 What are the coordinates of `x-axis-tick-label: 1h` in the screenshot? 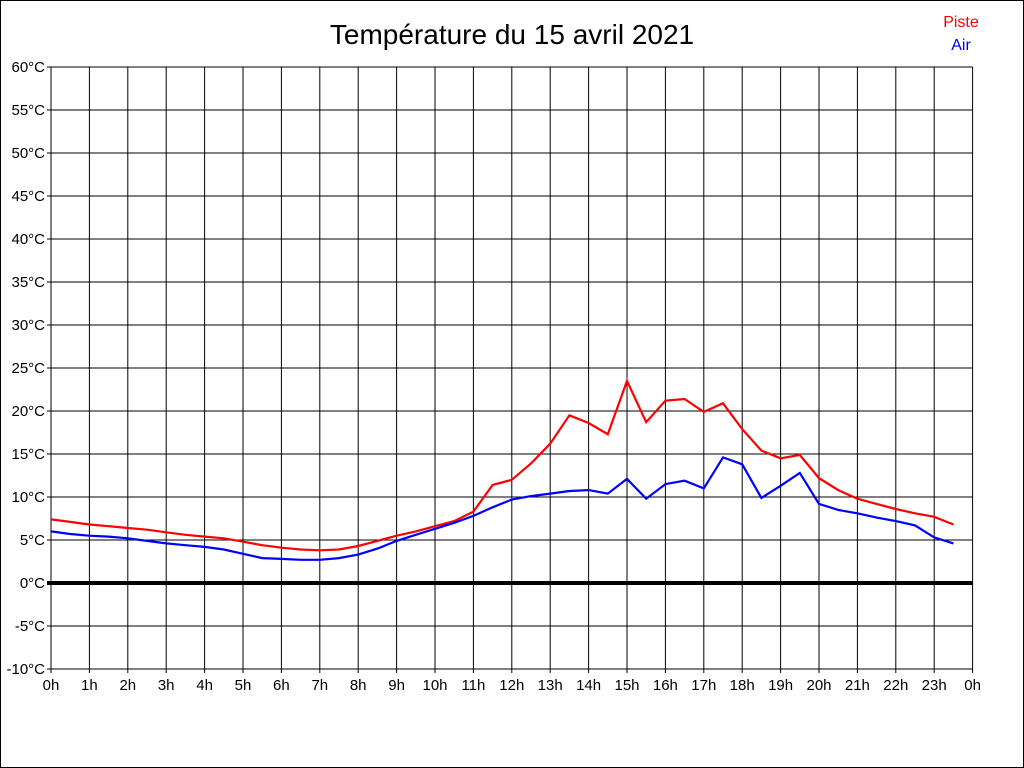 It's located at (89, 685).